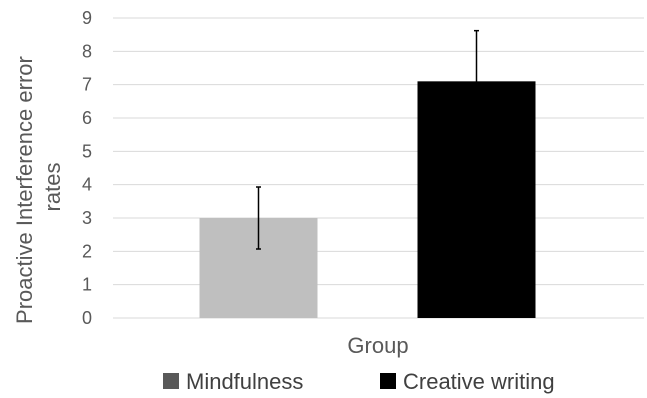 The height and width of the screenshot is (398, 647). I want to click on y-axis-title-line-1: Proactive Interference error, so click(24, 190).